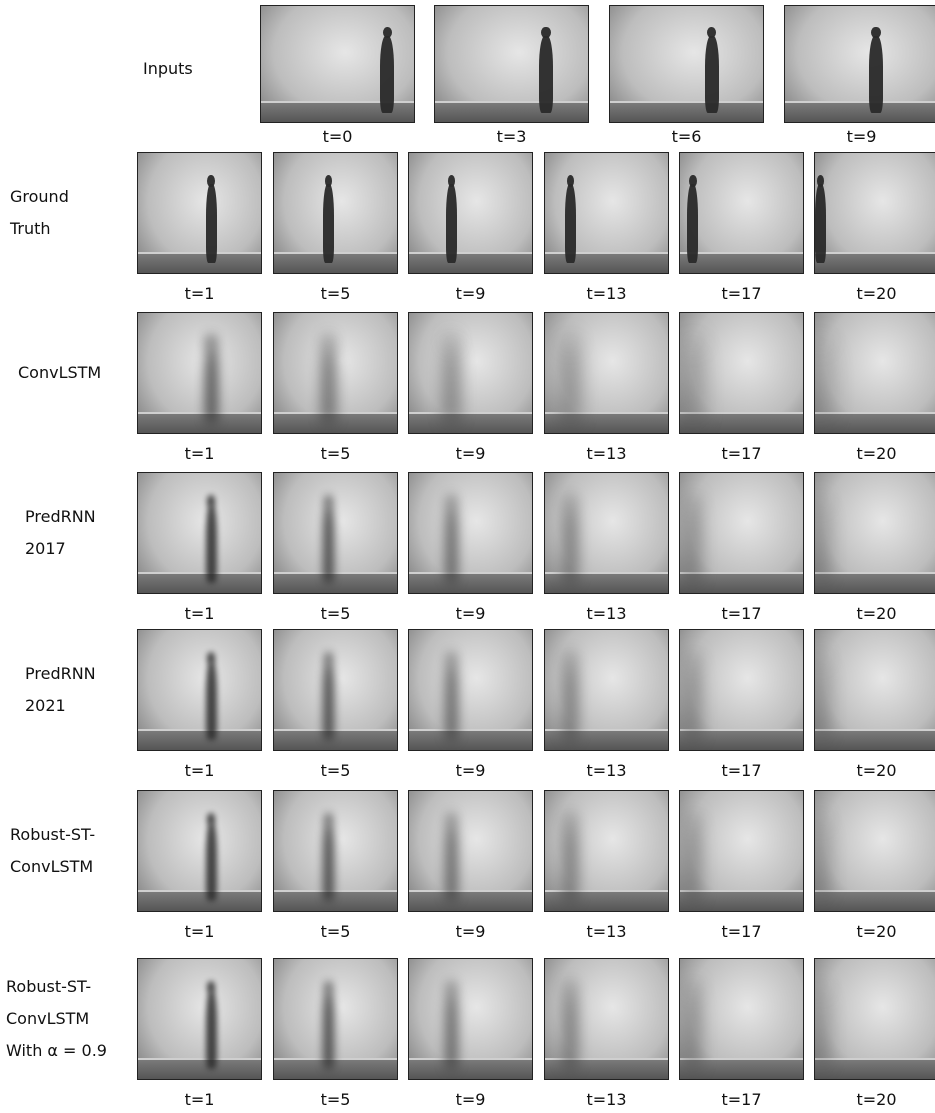  What do you see at coordinates (60, 690) in the screenshot?
I see `row-label: PredRNN 2021` at bounding box center [60, 690].